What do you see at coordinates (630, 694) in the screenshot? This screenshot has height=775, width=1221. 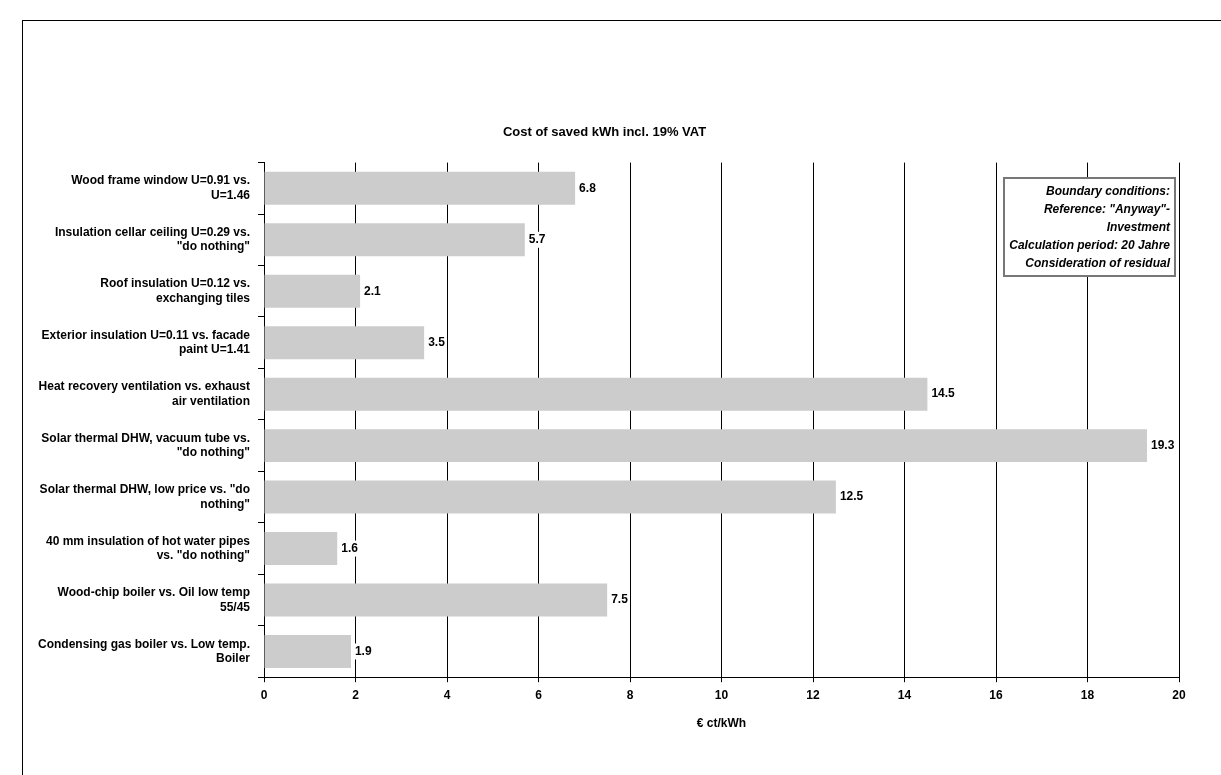 I see `x-tick-label: 8` at bounding box center [630, 694].